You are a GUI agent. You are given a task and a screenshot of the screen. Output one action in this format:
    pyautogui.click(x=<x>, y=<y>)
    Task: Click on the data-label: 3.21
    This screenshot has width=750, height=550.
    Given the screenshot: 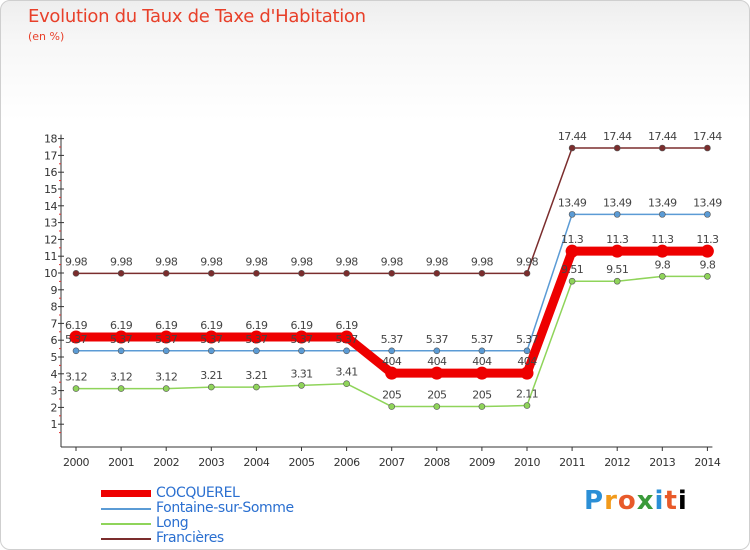 What is the action you would take?
    pyautogui.click(x=256, y=375)
    